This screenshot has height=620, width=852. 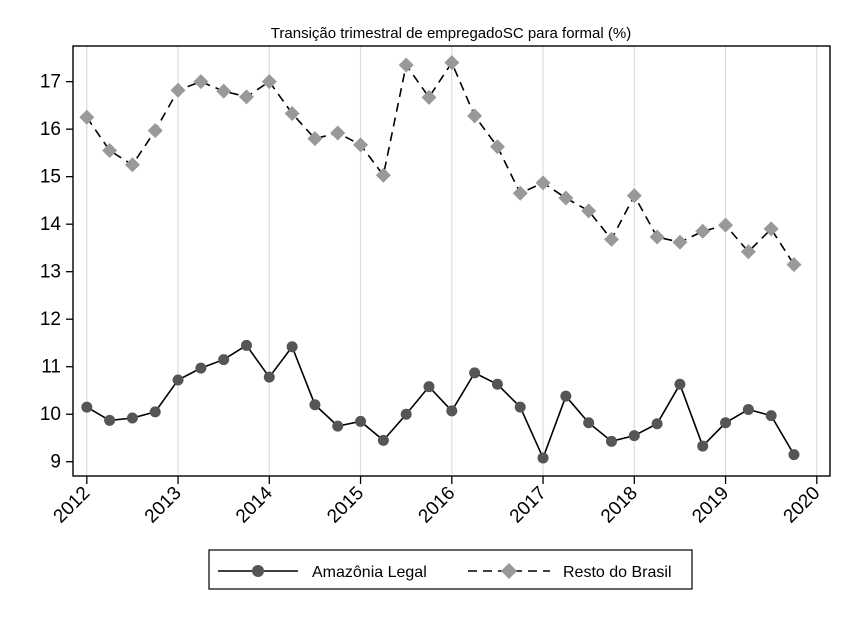 What do you see at coordinates (55, 462) in the screenshot?
I see `y-tick-label: 9` at bounding box center [55, 462].